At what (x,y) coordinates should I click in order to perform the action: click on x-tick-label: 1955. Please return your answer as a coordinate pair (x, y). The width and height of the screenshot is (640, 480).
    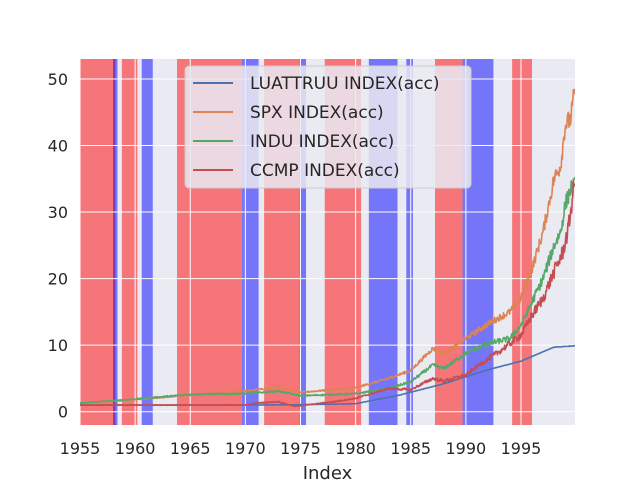
    Looking at the image, I should click on (80, 448).